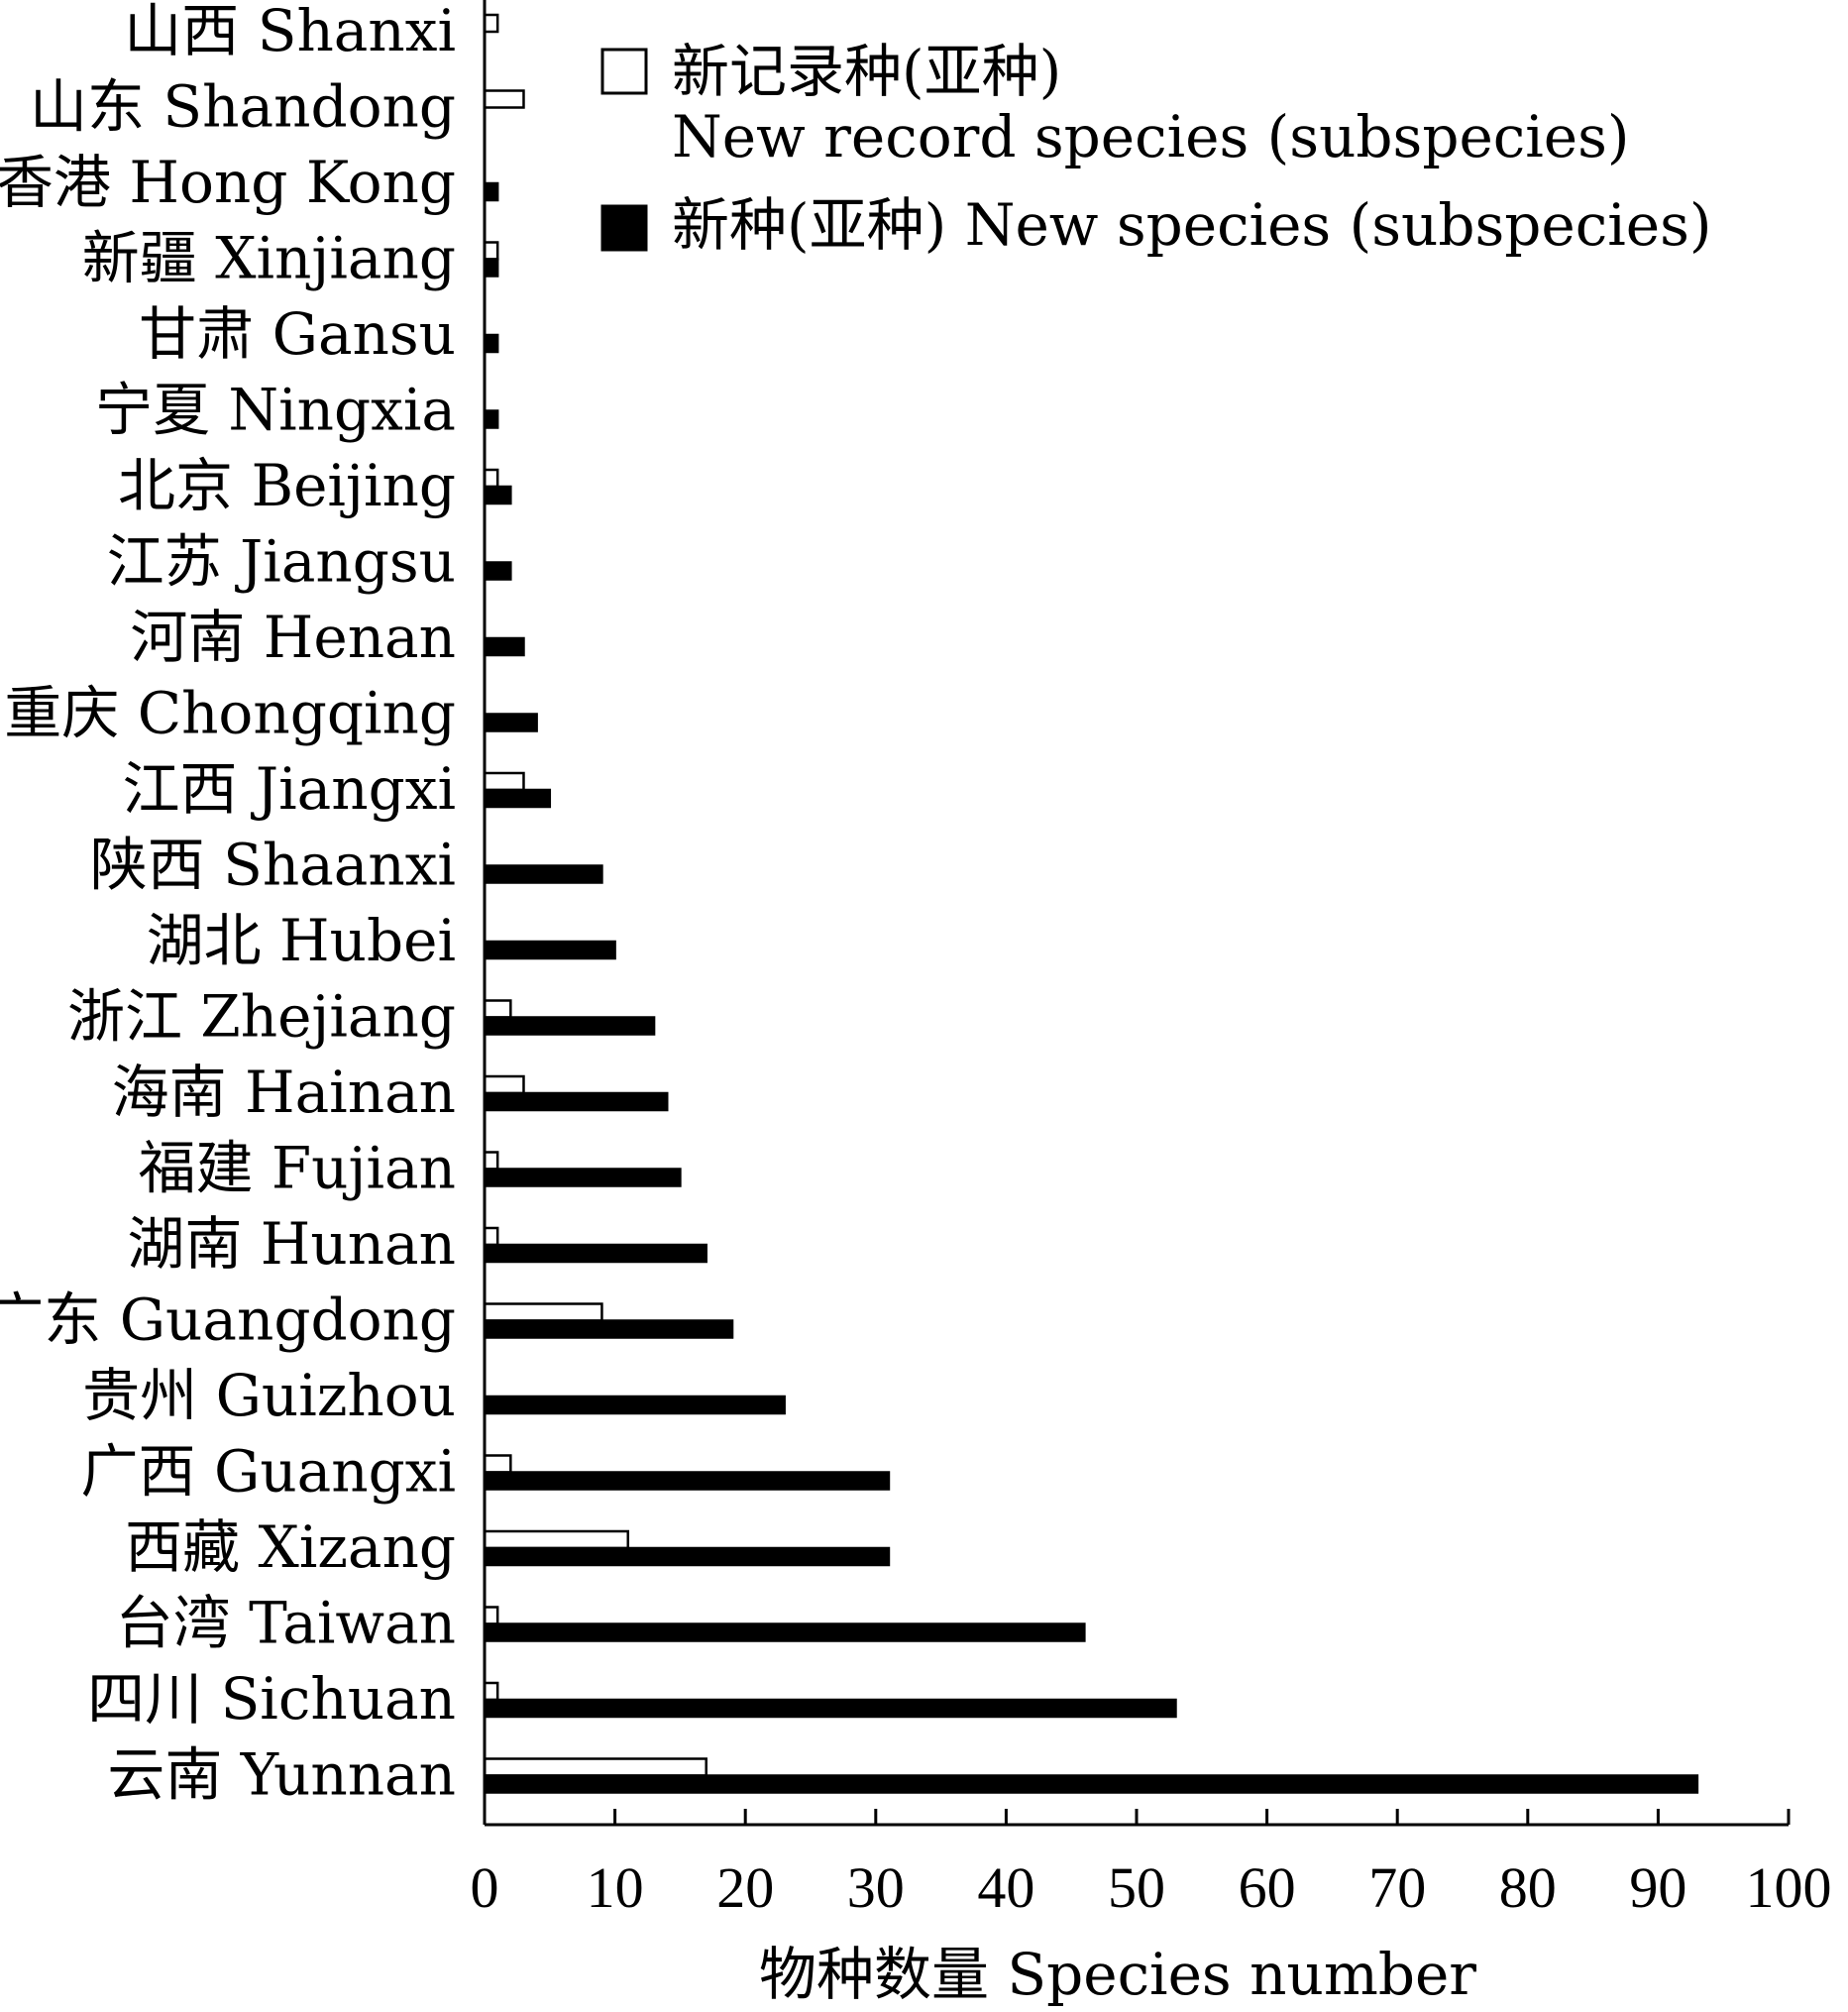 This screenshot has height=2012, width=1848. I want to click on x-ticks: 0 10 20 30 40 50 60 70 80 90 100, so click(1151, 1865).